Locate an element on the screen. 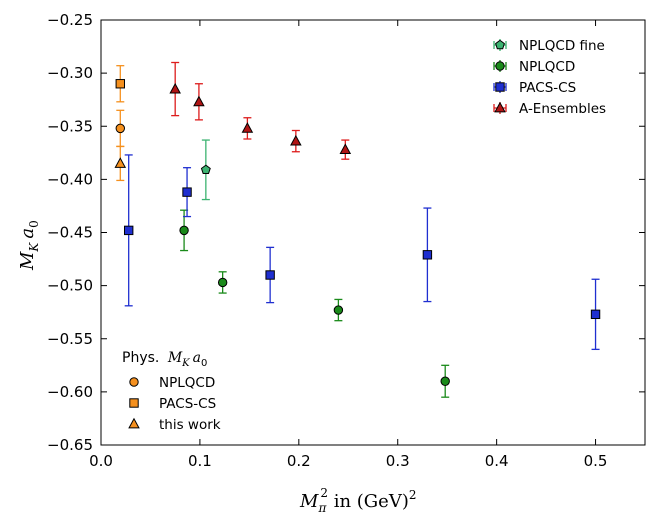  legend-nplqcd-fine-label: NPLQCD fine is located at coordinates (562, 46).